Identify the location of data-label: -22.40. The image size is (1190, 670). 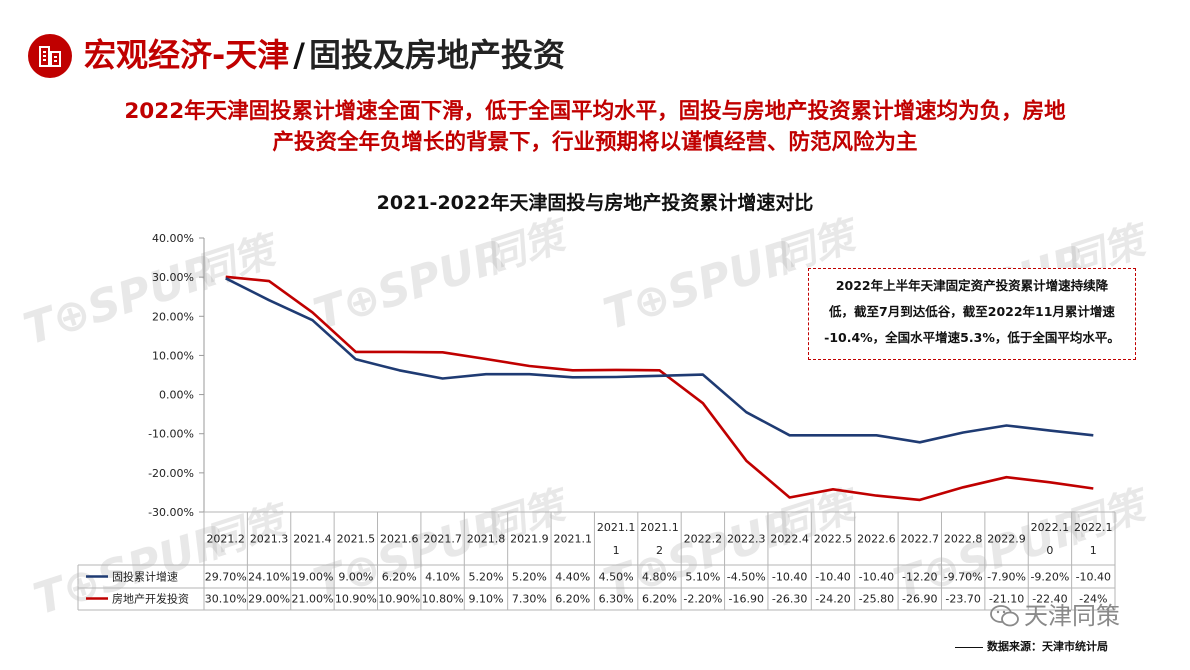
(1049, 599).